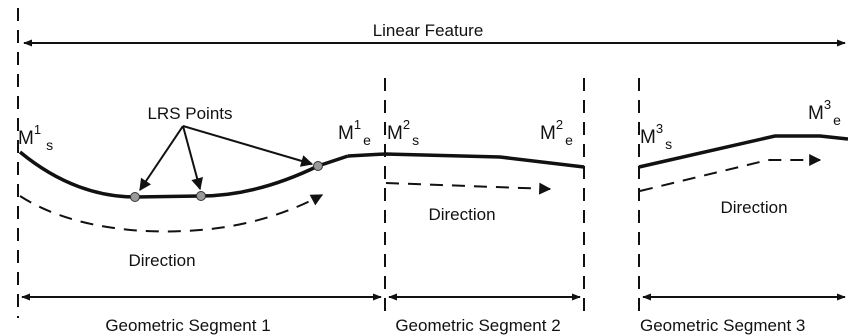 This screenshot has height=336, width=848. What do you see at coordinates (187, 325) in the screenshot?
I see `segment-1-label: Geometric Segment 1` at bounding box center [187, 325].